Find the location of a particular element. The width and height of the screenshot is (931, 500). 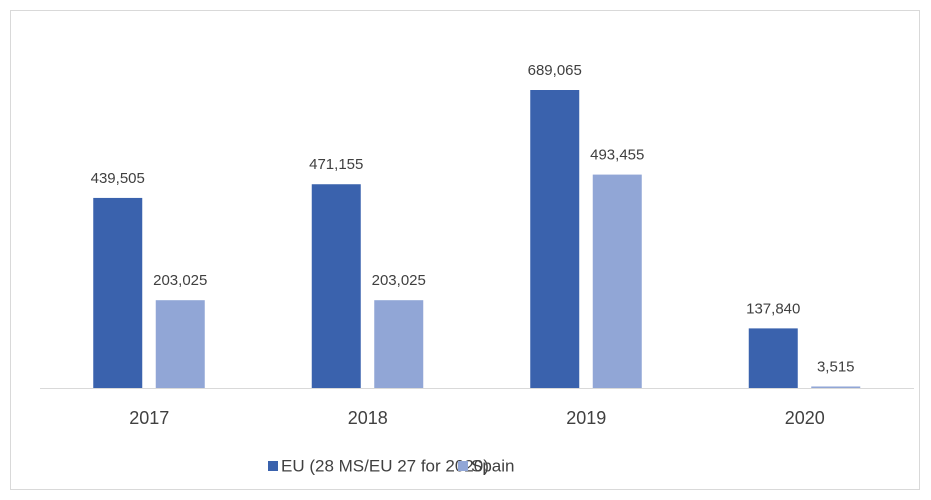

data-label: 689,065 is located at coordinates (555, 70).